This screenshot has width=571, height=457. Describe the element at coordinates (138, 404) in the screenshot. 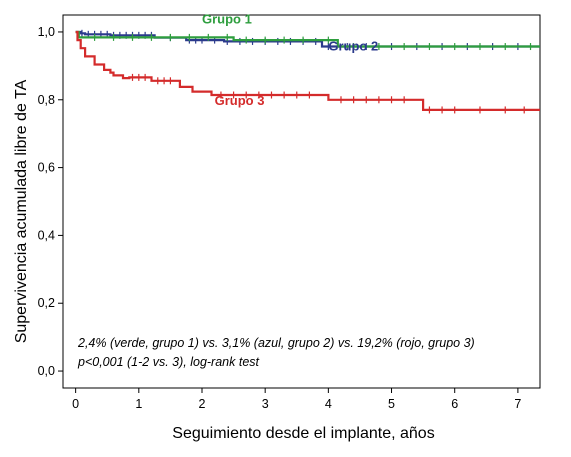

I see `x-tick-label: 1` at that location.